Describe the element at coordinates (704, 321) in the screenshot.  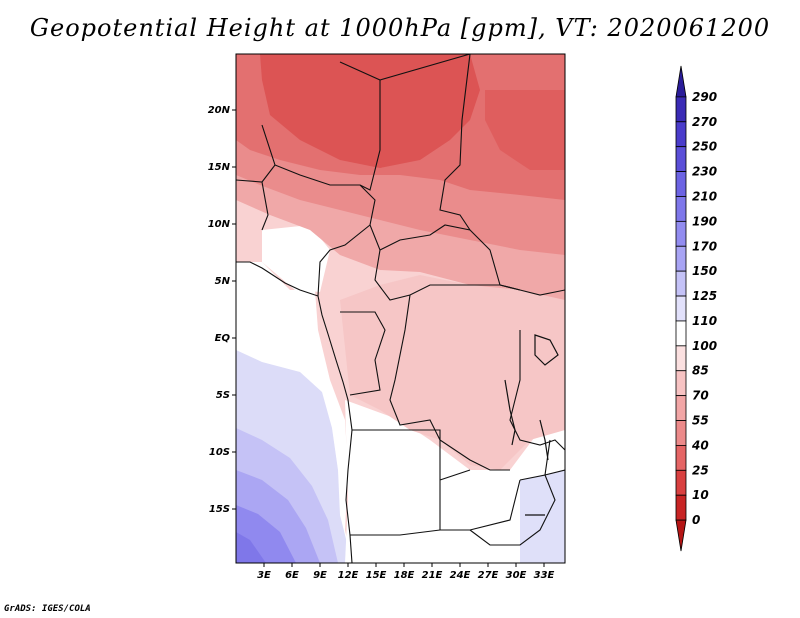
I see `colorbar-label: 110` at that location.